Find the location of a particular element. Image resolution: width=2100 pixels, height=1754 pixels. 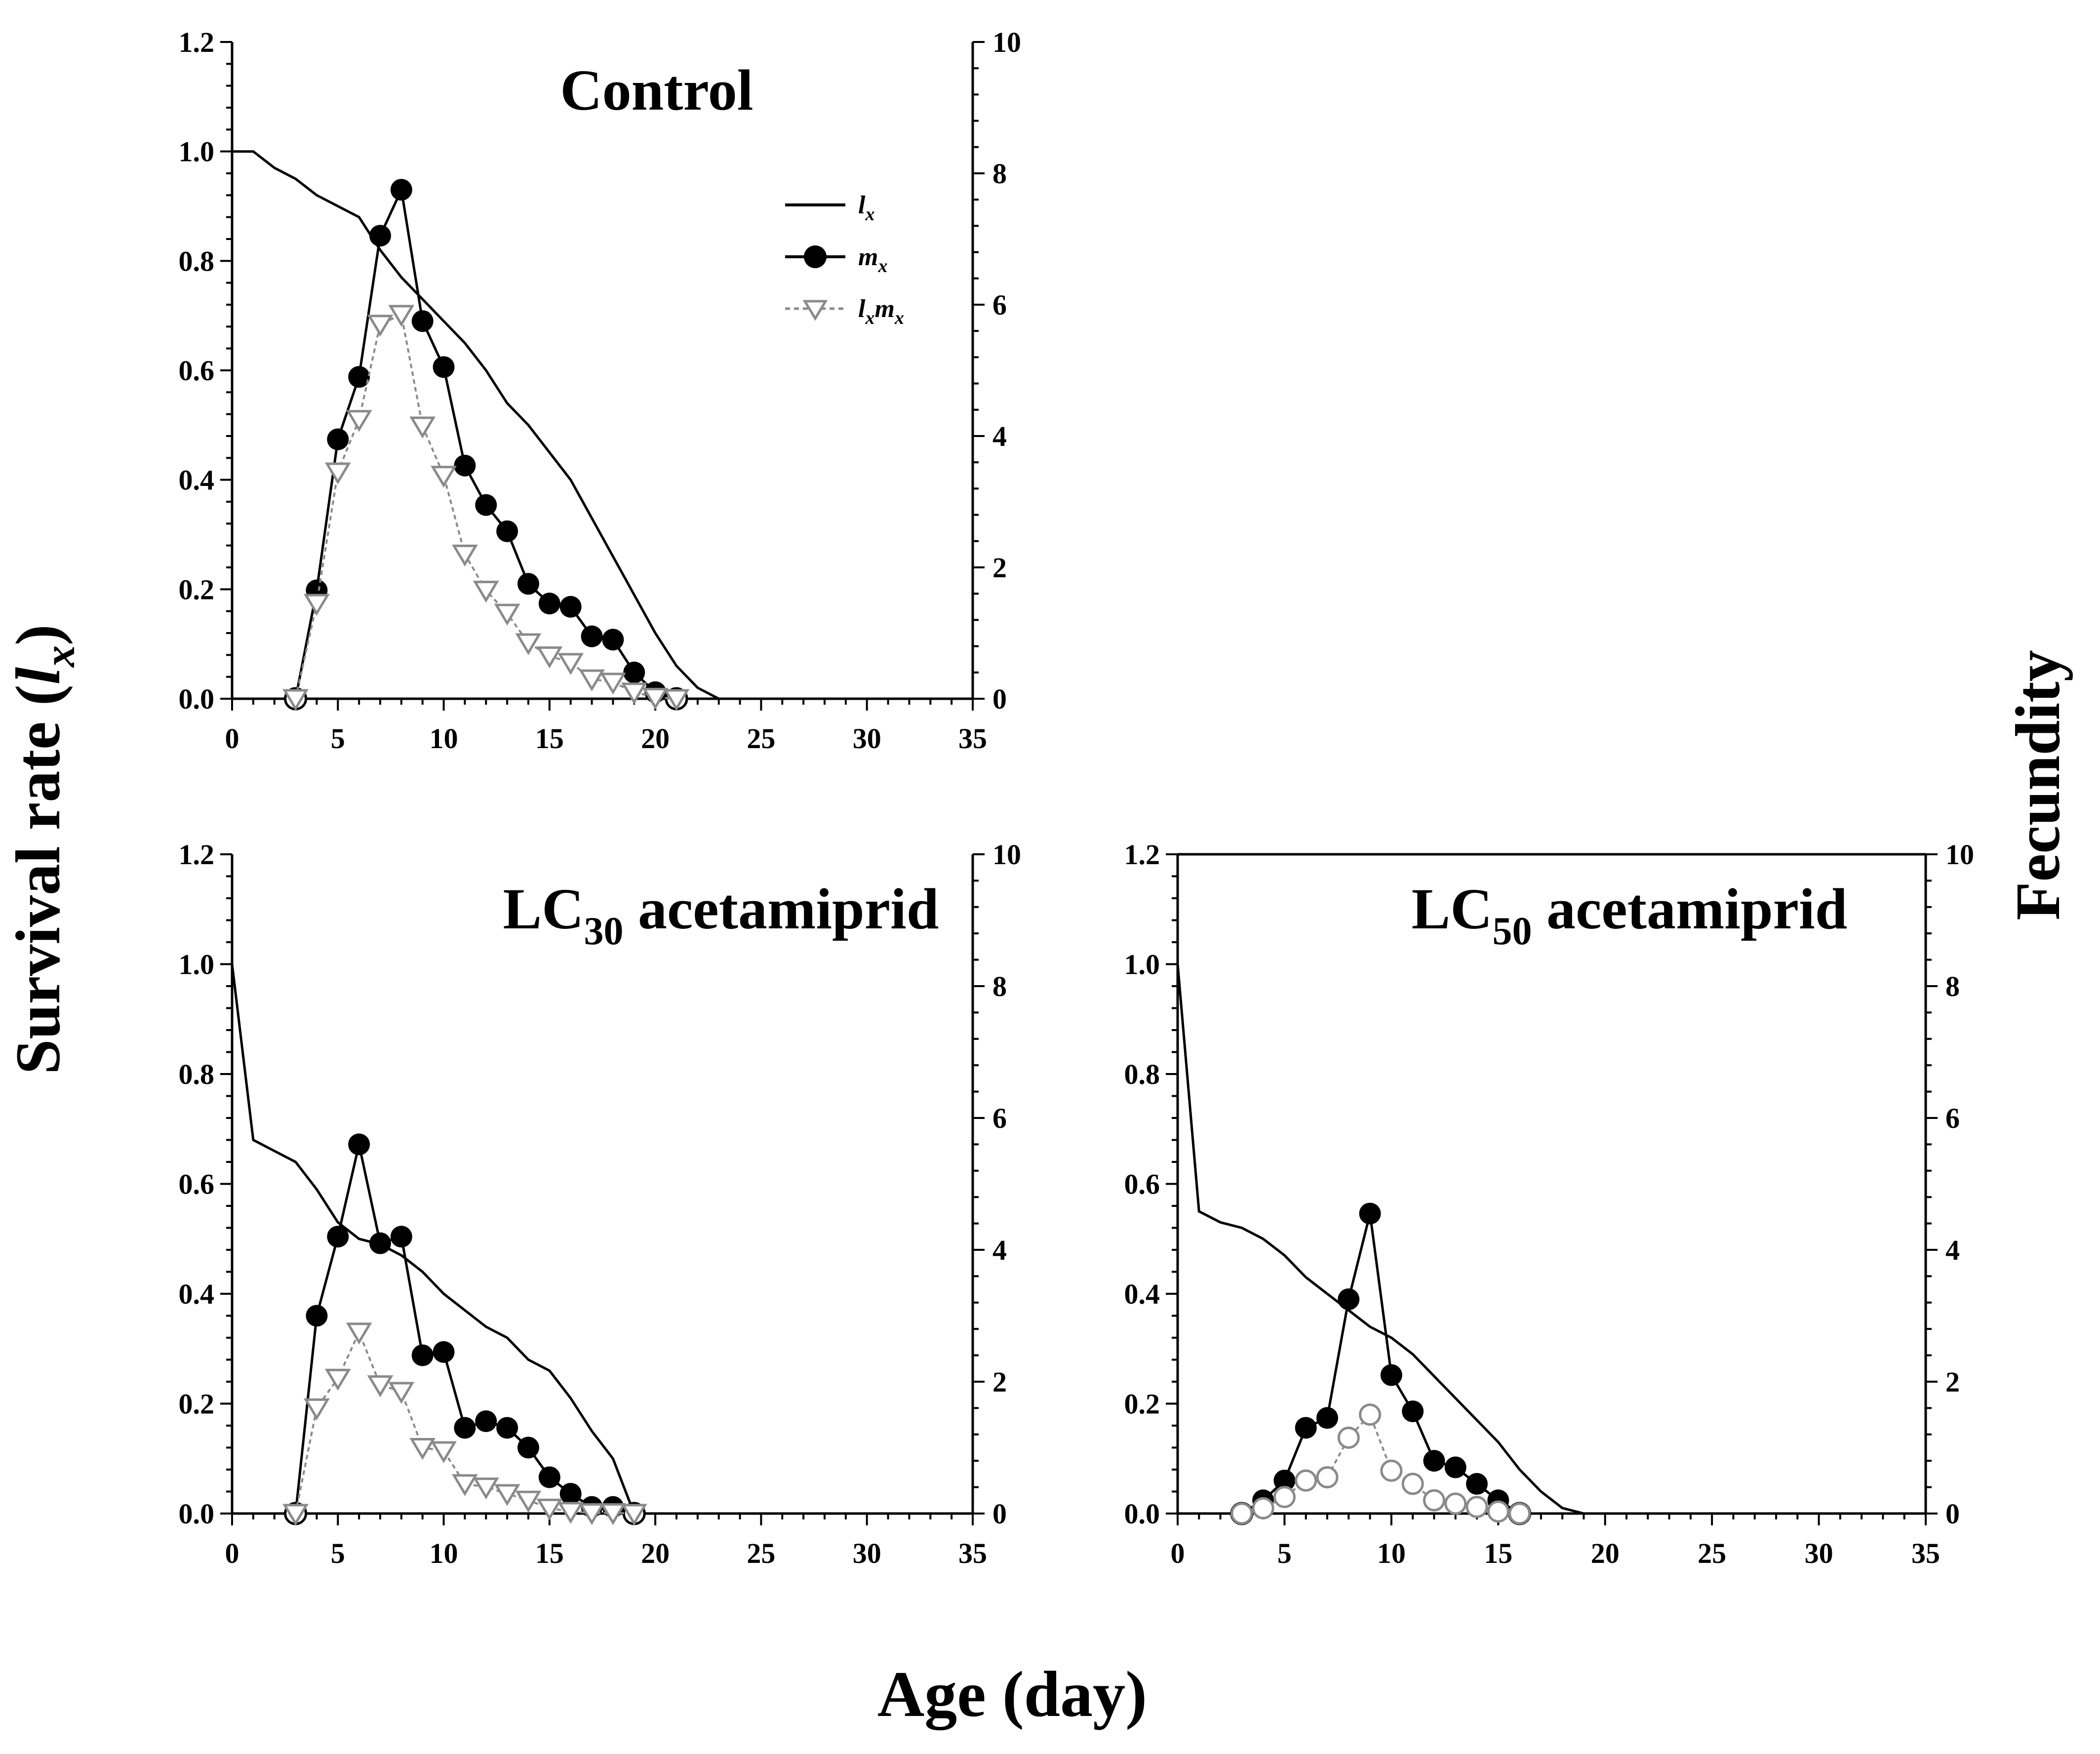

y-tick-label: 0.0 is located at coordinates (1142, 1514).